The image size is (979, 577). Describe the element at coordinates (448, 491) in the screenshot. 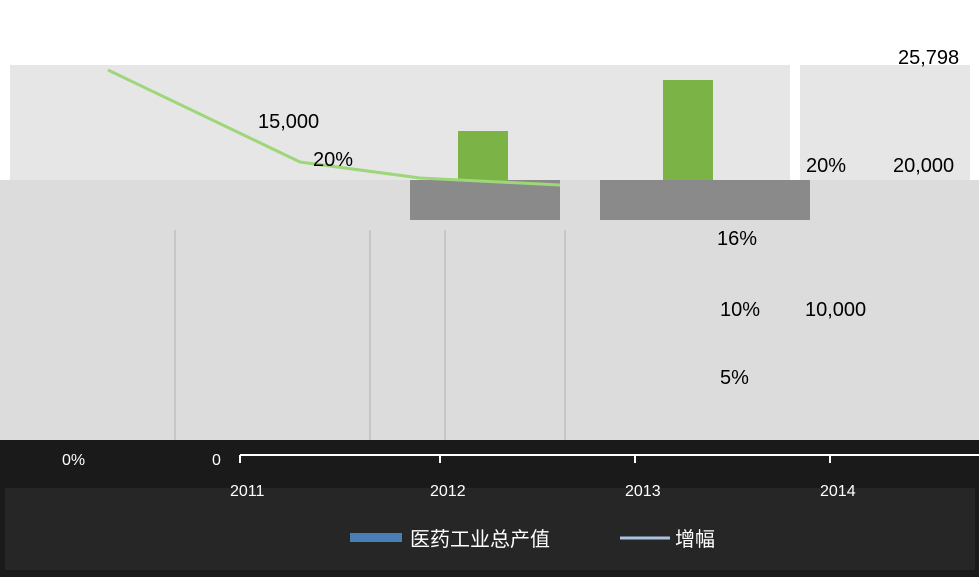

I see `x-tick-label-2012: 2012` at that location.